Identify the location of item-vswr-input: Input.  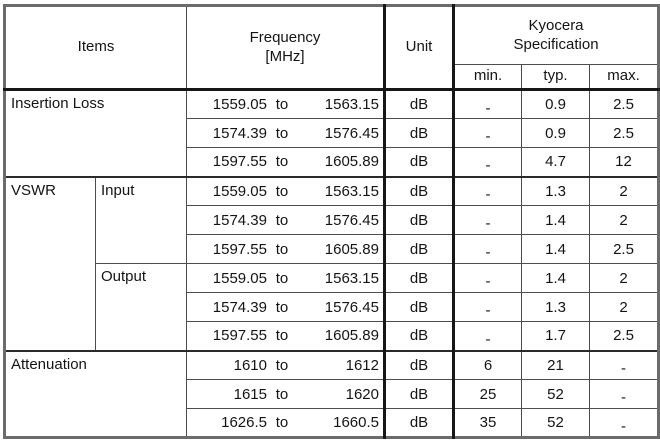
(141, 219).